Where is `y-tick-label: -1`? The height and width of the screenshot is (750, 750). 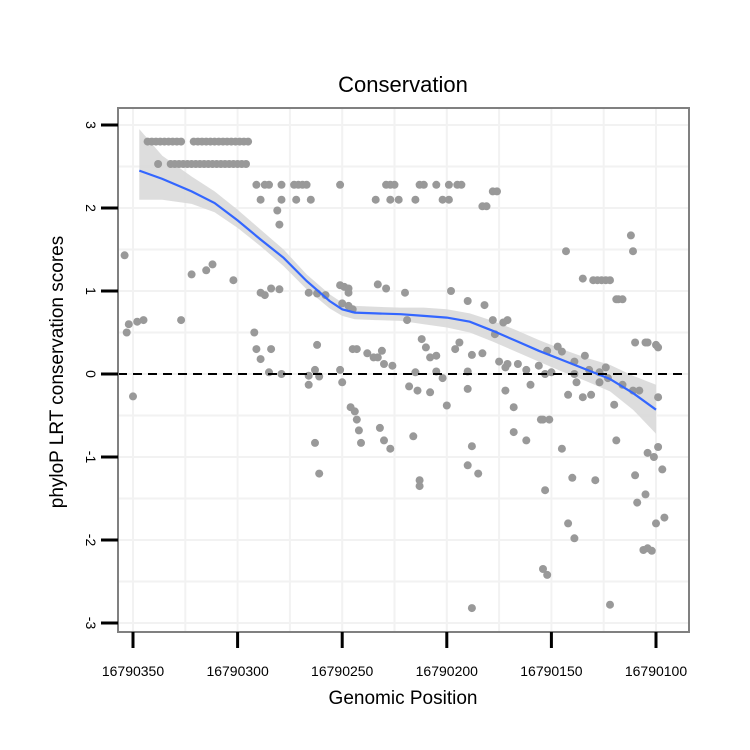 y-tick-label: -1 is located at coordinates (91, 457).